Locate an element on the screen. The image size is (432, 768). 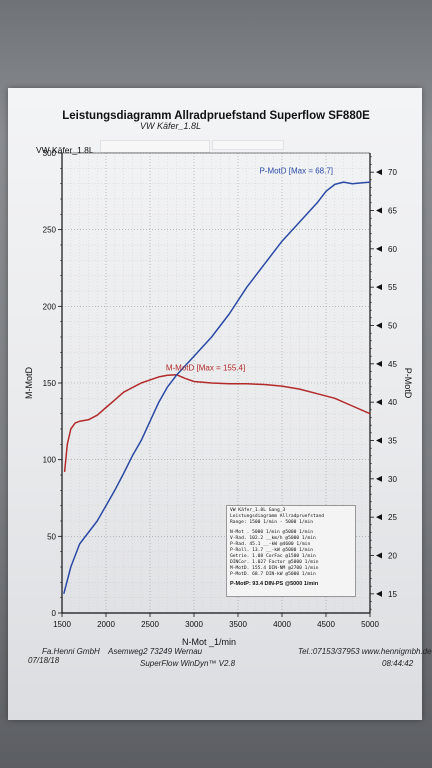
footer-address: Asemweg2 73249 Wernau is located at coordinates (155, 651).